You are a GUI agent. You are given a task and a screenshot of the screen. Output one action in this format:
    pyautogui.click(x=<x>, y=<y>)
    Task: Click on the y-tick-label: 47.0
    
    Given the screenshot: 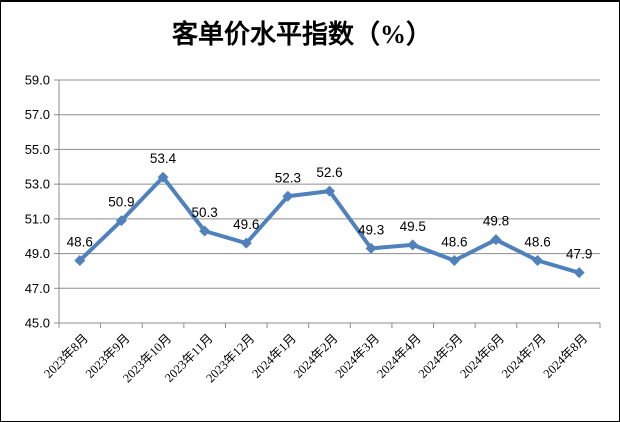 What is the action you would take?
    pyautogui.click(x=37, y=288)
    